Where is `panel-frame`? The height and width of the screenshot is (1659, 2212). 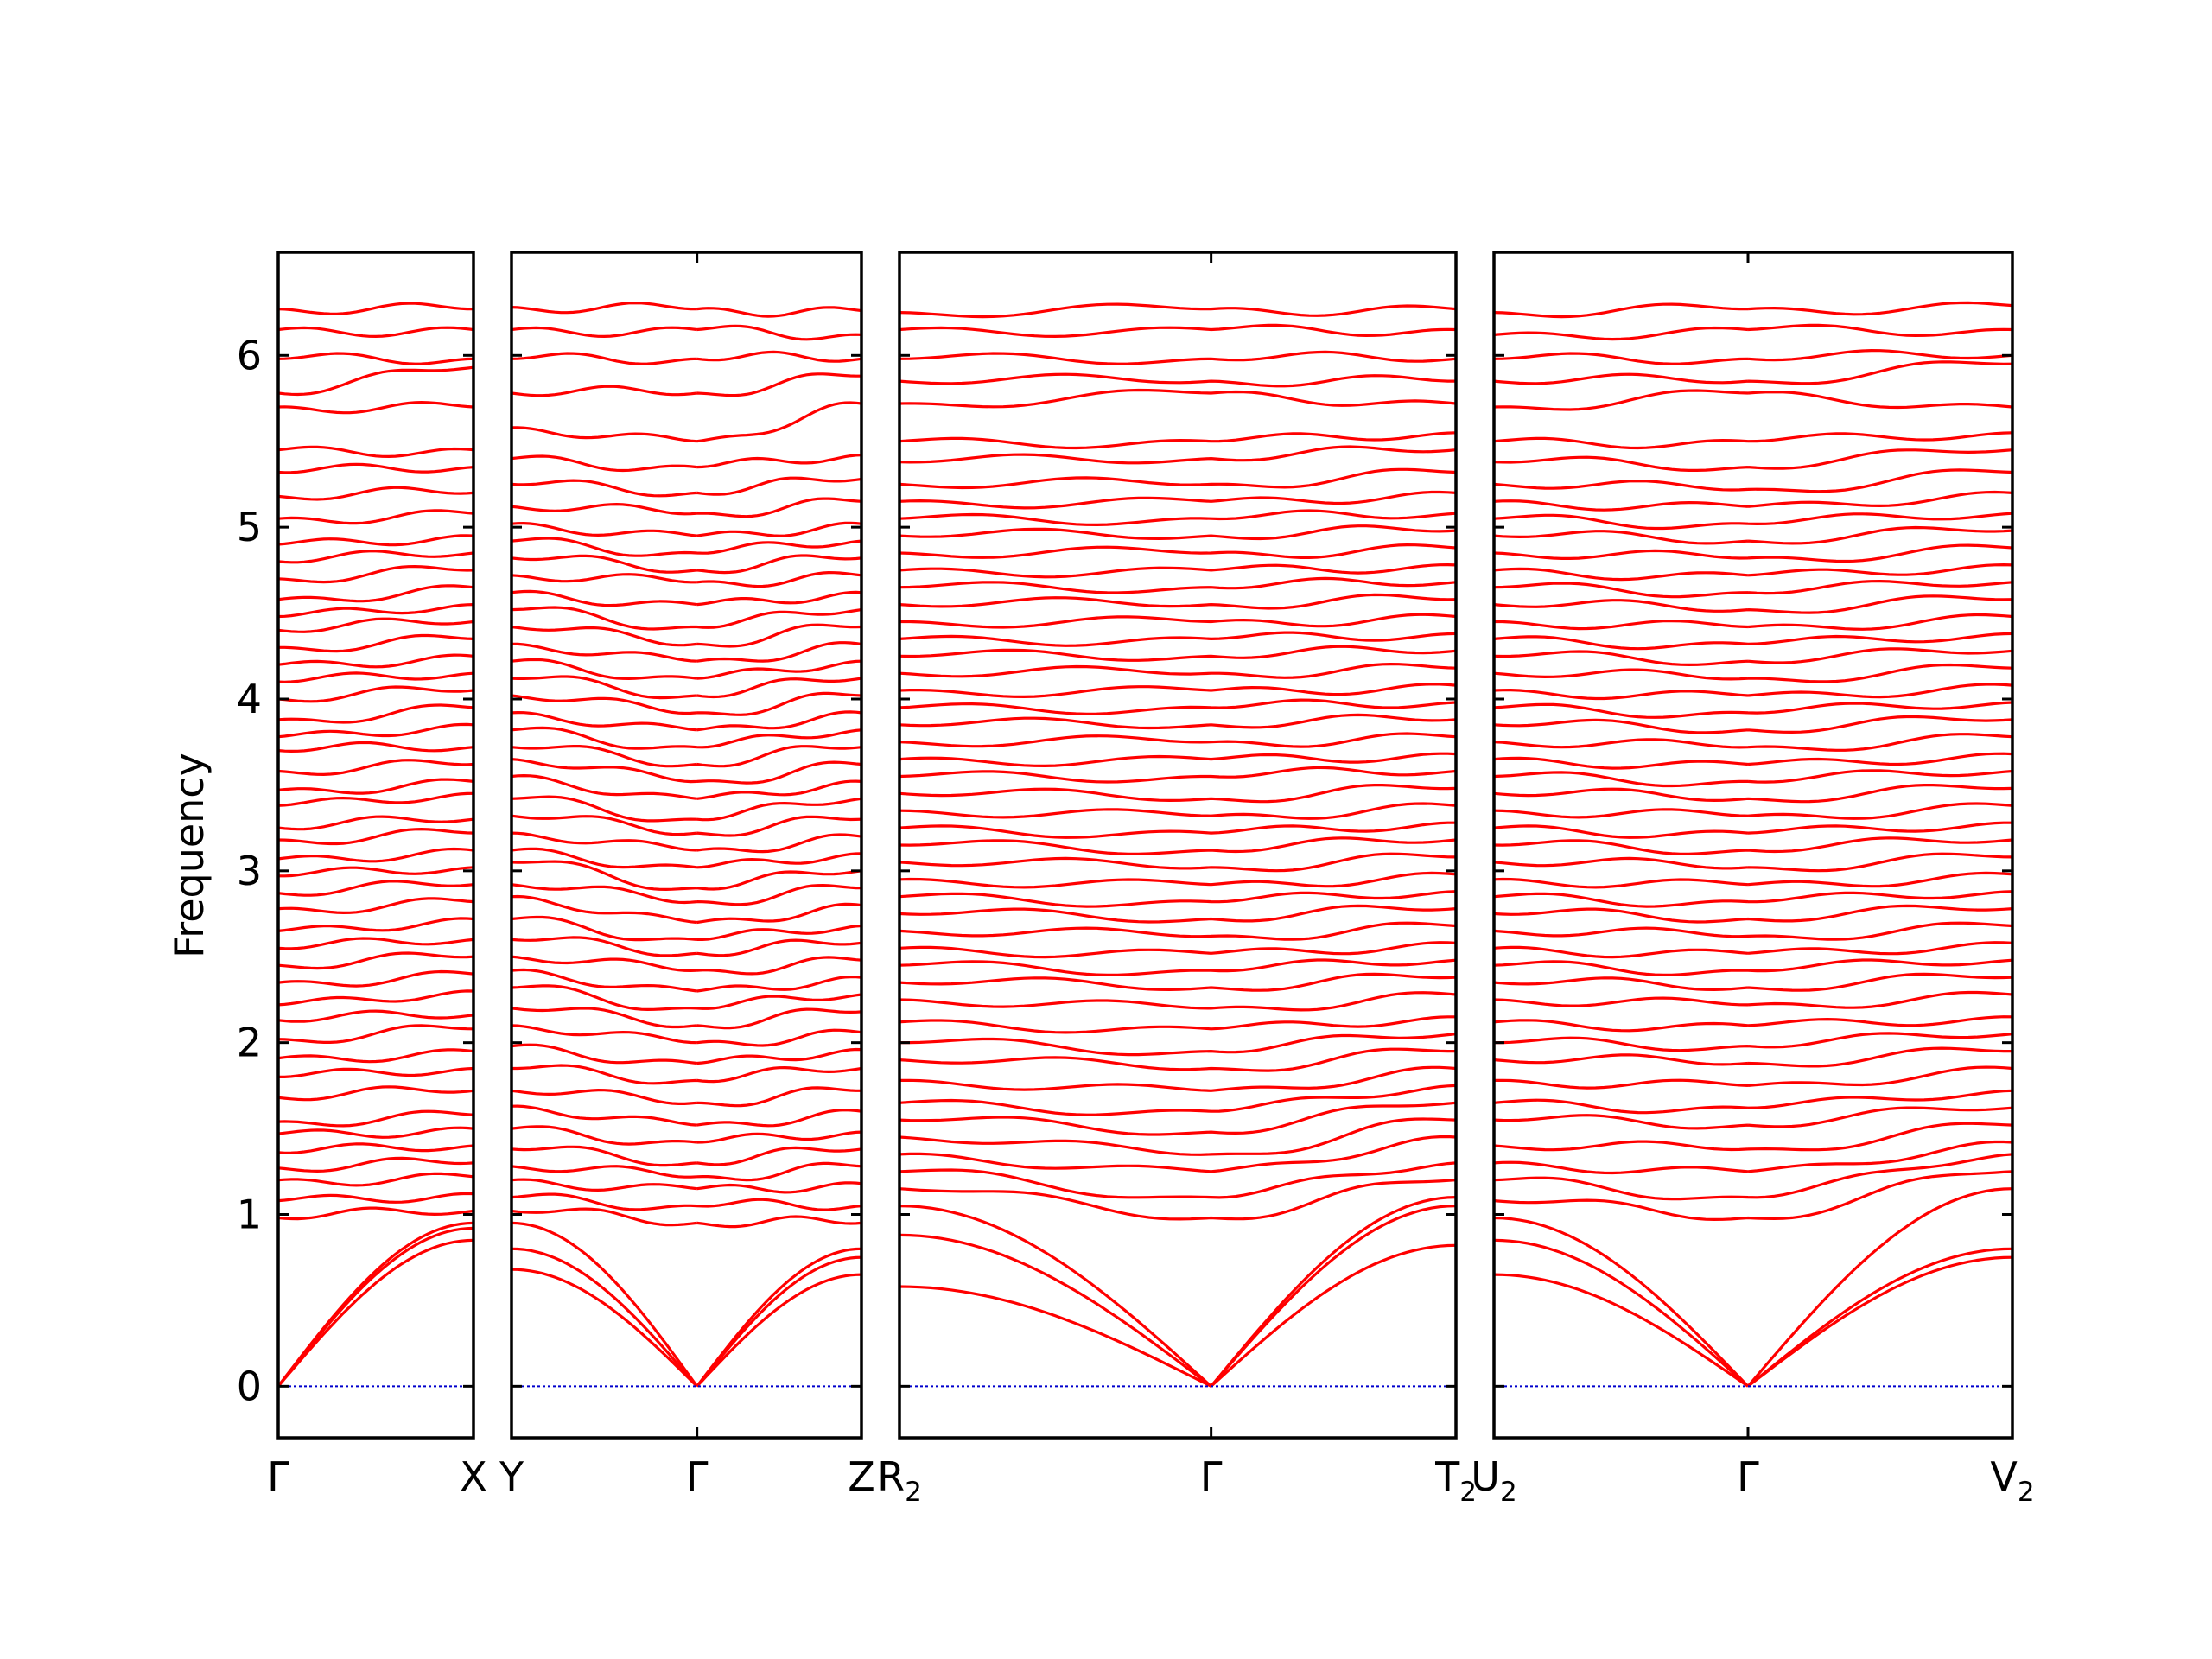
panel-frame is located at coordinates (686, 845).